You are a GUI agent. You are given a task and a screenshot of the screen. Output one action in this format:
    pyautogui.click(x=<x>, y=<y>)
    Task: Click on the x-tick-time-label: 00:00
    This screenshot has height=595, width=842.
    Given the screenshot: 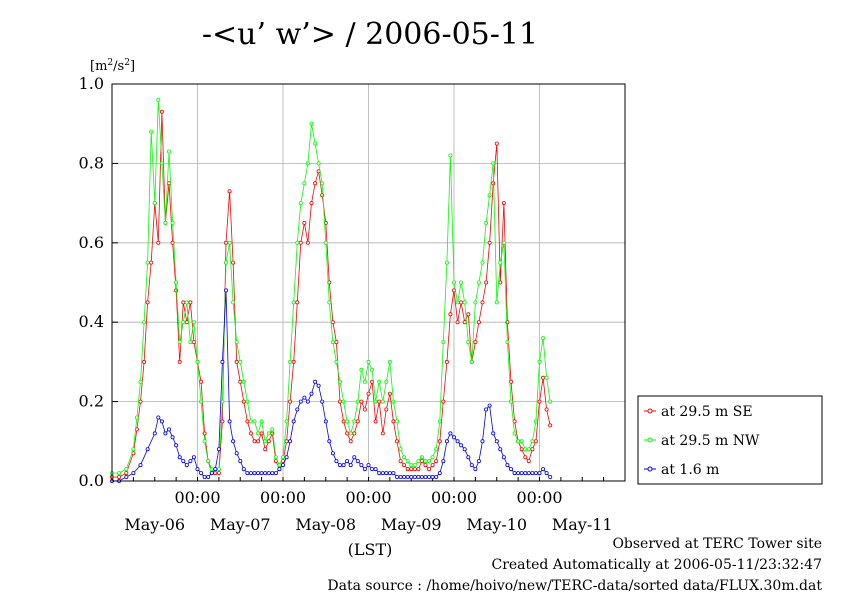 What is the action you would take?
    pyautogui.click(x=197, y=497)
    